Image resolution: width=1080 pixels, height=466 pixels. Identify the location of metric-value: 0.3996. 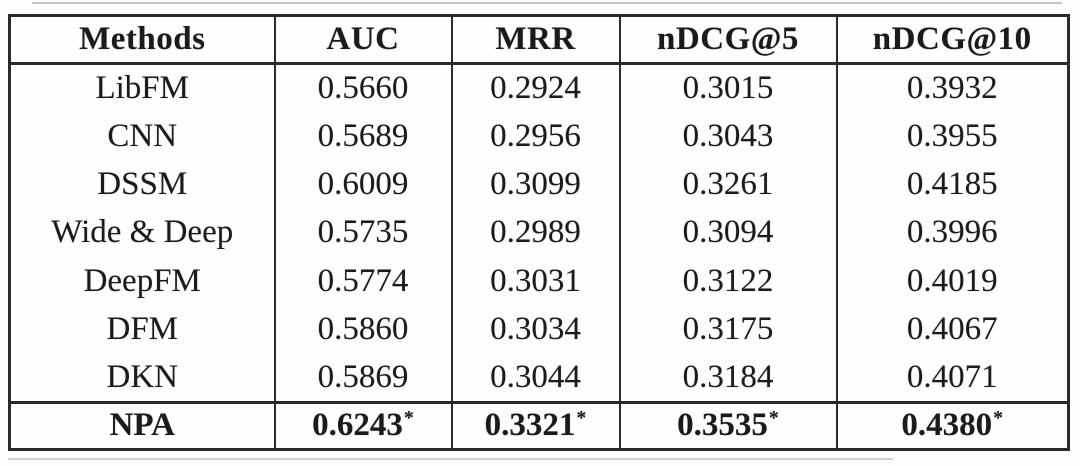
(952, 232).